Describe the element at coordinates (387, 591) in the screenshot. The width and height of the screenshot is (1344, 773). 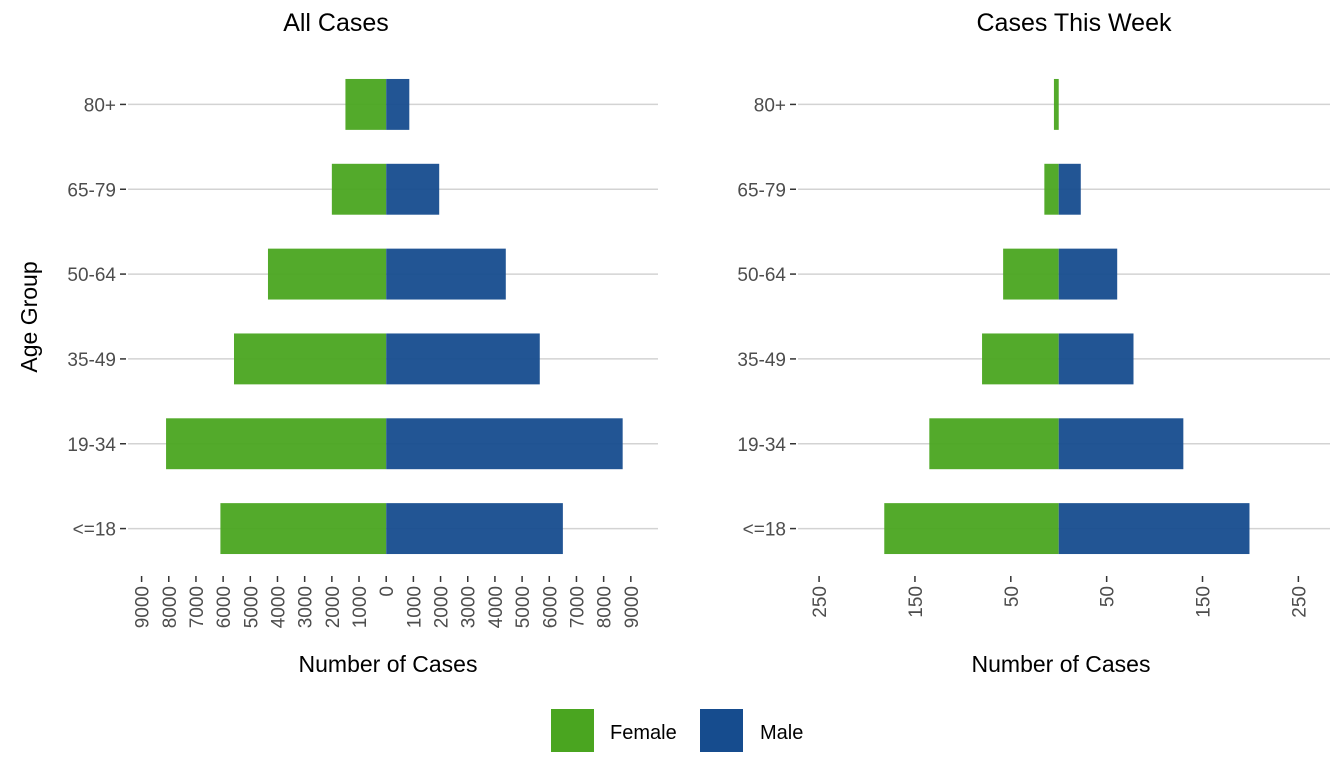
I see `x-tick-label-9: 0` at that location.